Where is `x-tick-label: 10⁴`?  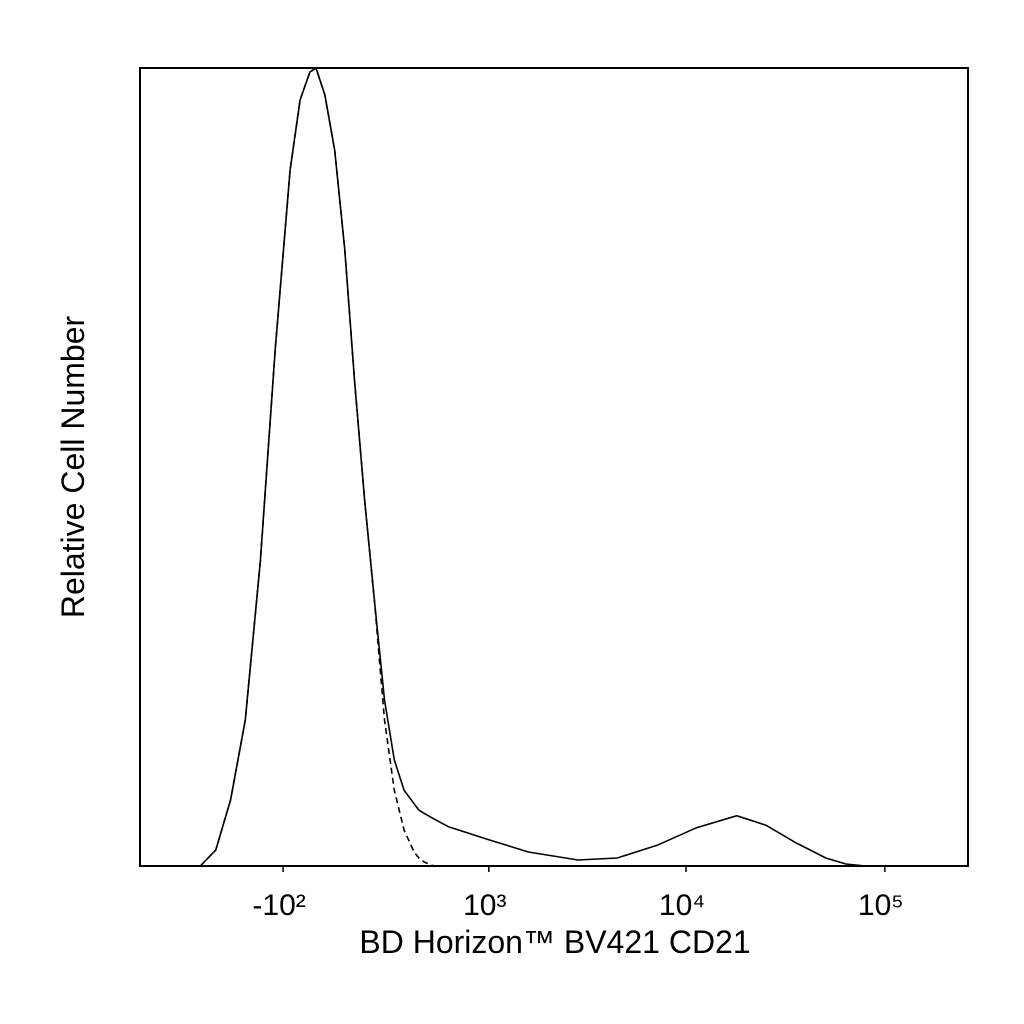 x-tick-label: 10⁴ is located at coordinates (682, 905).